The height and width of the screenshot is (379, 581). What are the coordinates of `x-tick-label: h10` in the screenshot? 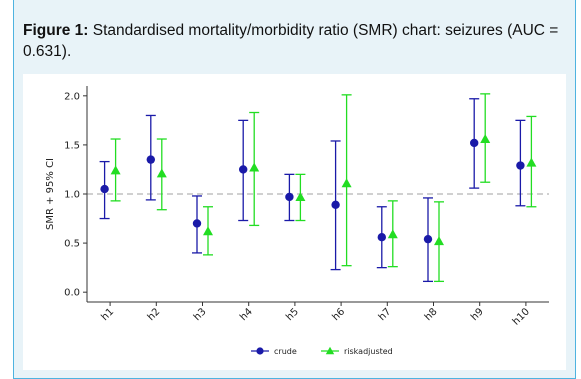 It's located at (521, 316).